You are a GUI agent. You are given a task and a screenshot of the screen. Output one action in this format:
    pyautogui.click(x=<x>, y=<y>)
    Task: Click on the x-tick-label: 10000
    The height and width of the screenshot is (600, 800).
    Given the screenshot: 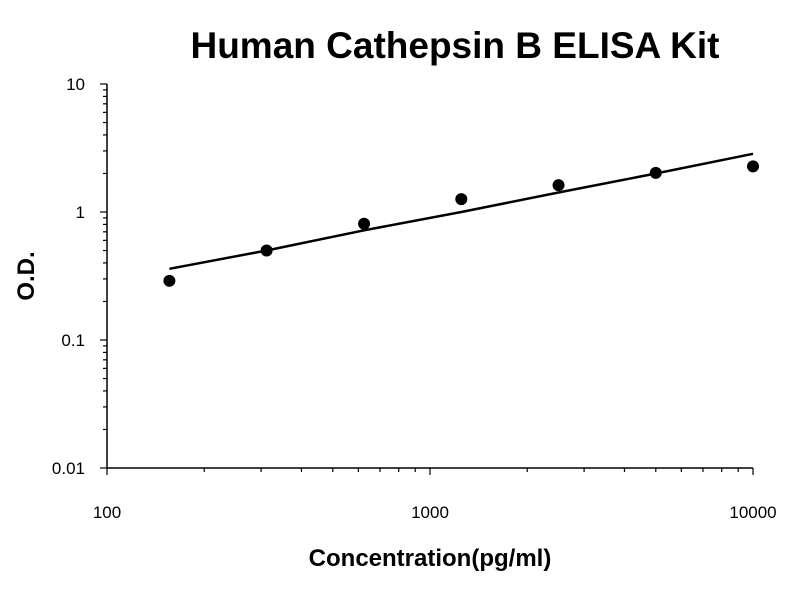 What is the action you would take?
    pyautogui.click(x=752, y=512)
    